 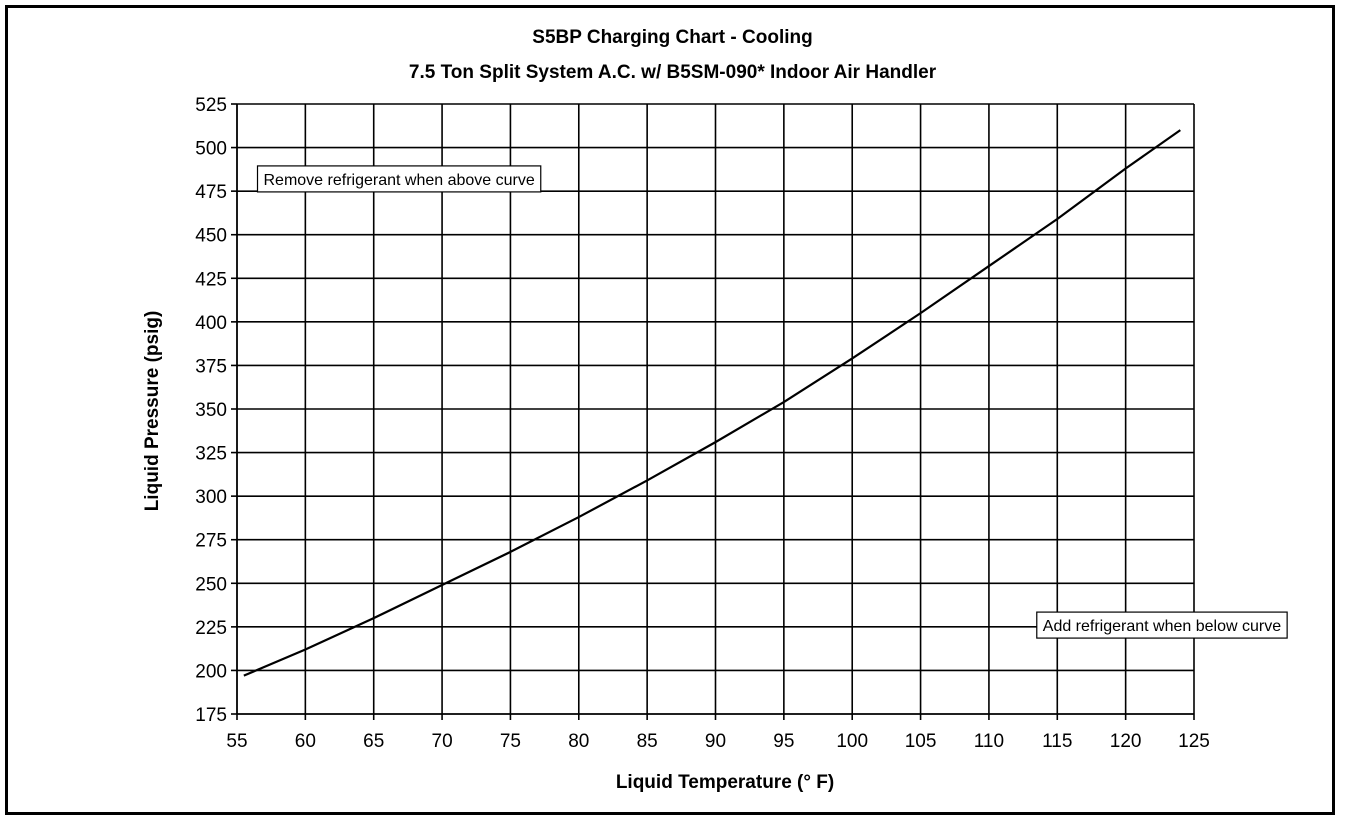 I want to click on y-tick-label: 300, so click(x=211, y=497).